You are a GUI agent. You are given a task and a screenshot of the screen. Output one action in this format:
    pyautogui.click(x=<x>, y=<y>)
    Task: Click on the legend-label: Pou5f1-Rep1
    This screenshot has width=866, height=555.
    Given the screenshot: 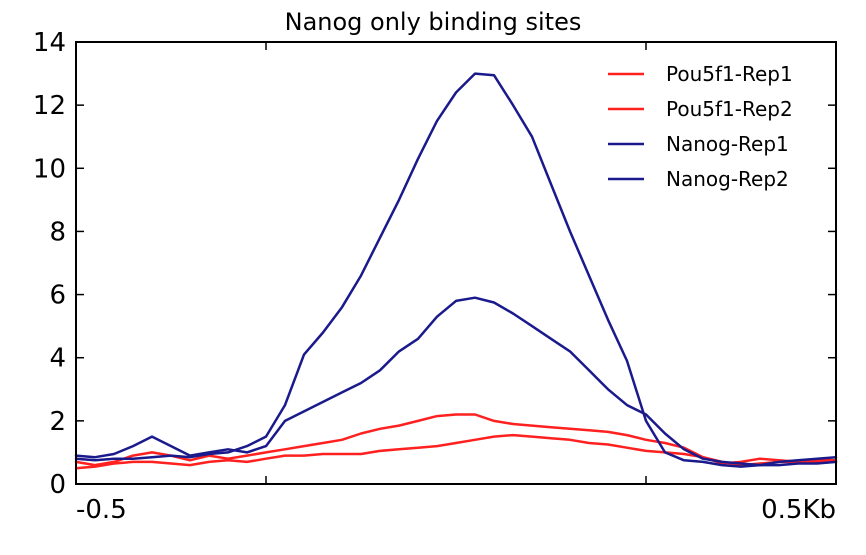 What is the action you would take?
    pyautogui.click(x=729, y=74)
    